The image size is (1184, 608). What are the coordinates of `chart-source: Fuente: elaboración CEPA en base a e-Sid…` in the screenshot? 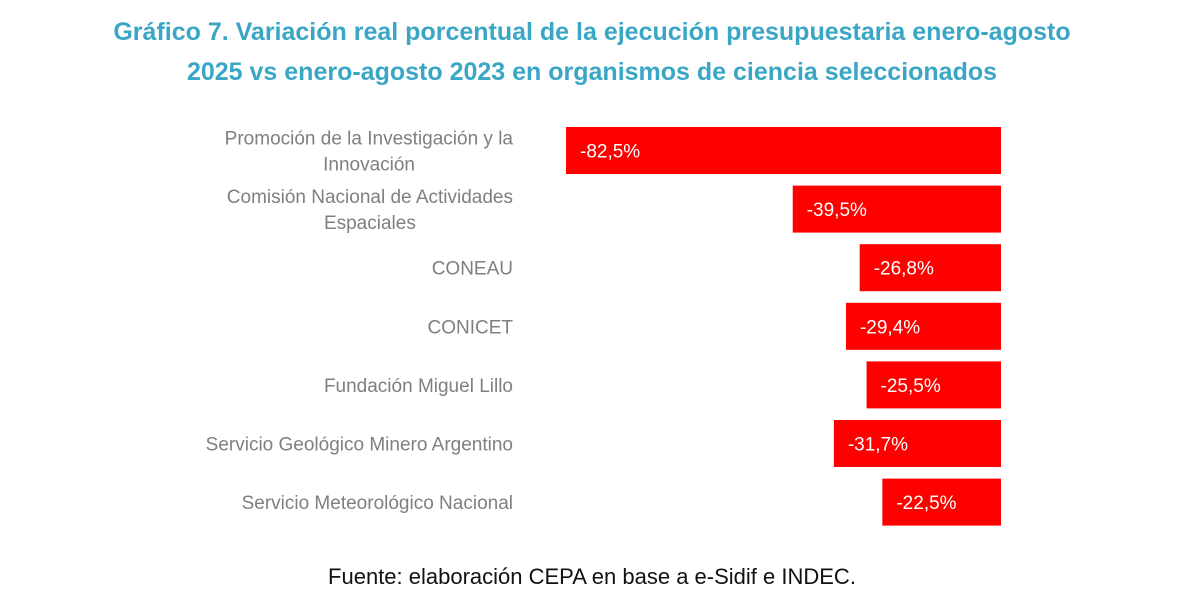 It's located at (592, 576).